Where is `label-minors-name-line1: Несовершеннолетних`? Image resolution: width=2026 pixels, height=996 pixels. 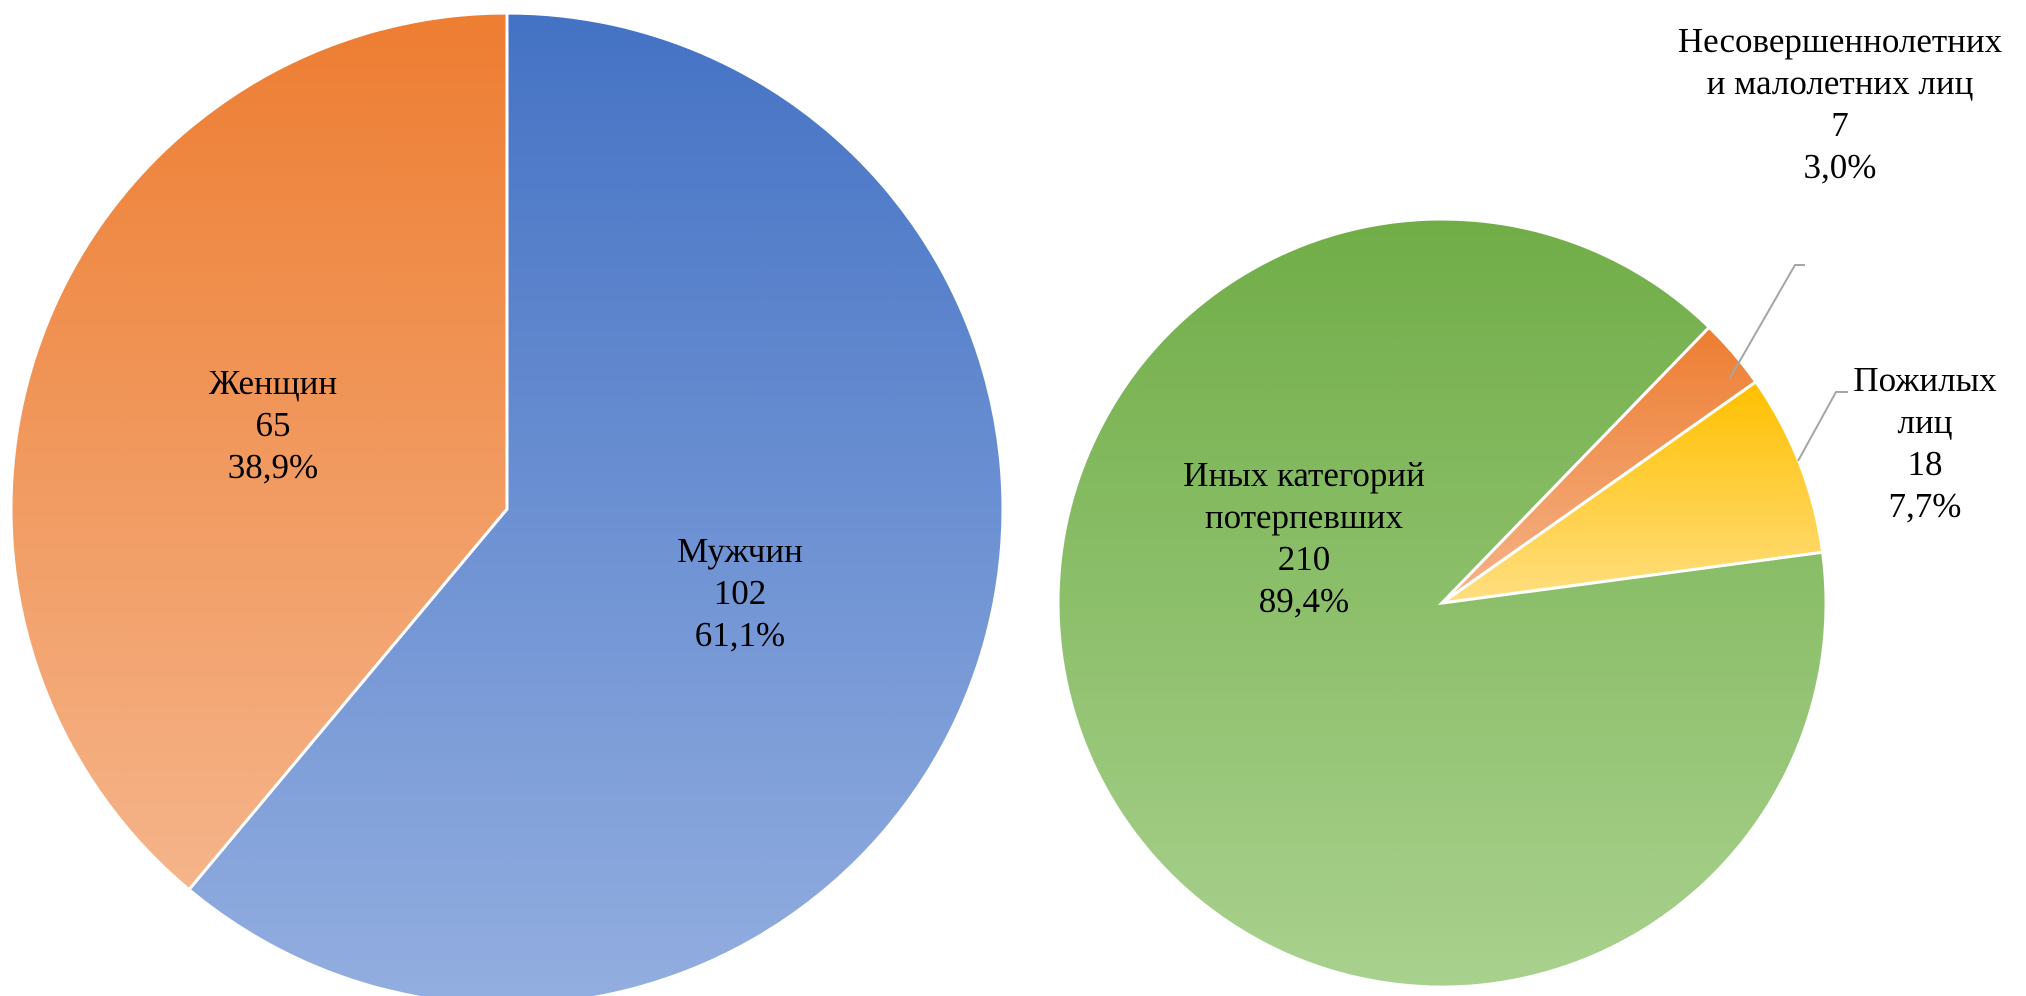 label-minors-name-line1: Несовершеннолетних is located at coordinates (1840, 40).